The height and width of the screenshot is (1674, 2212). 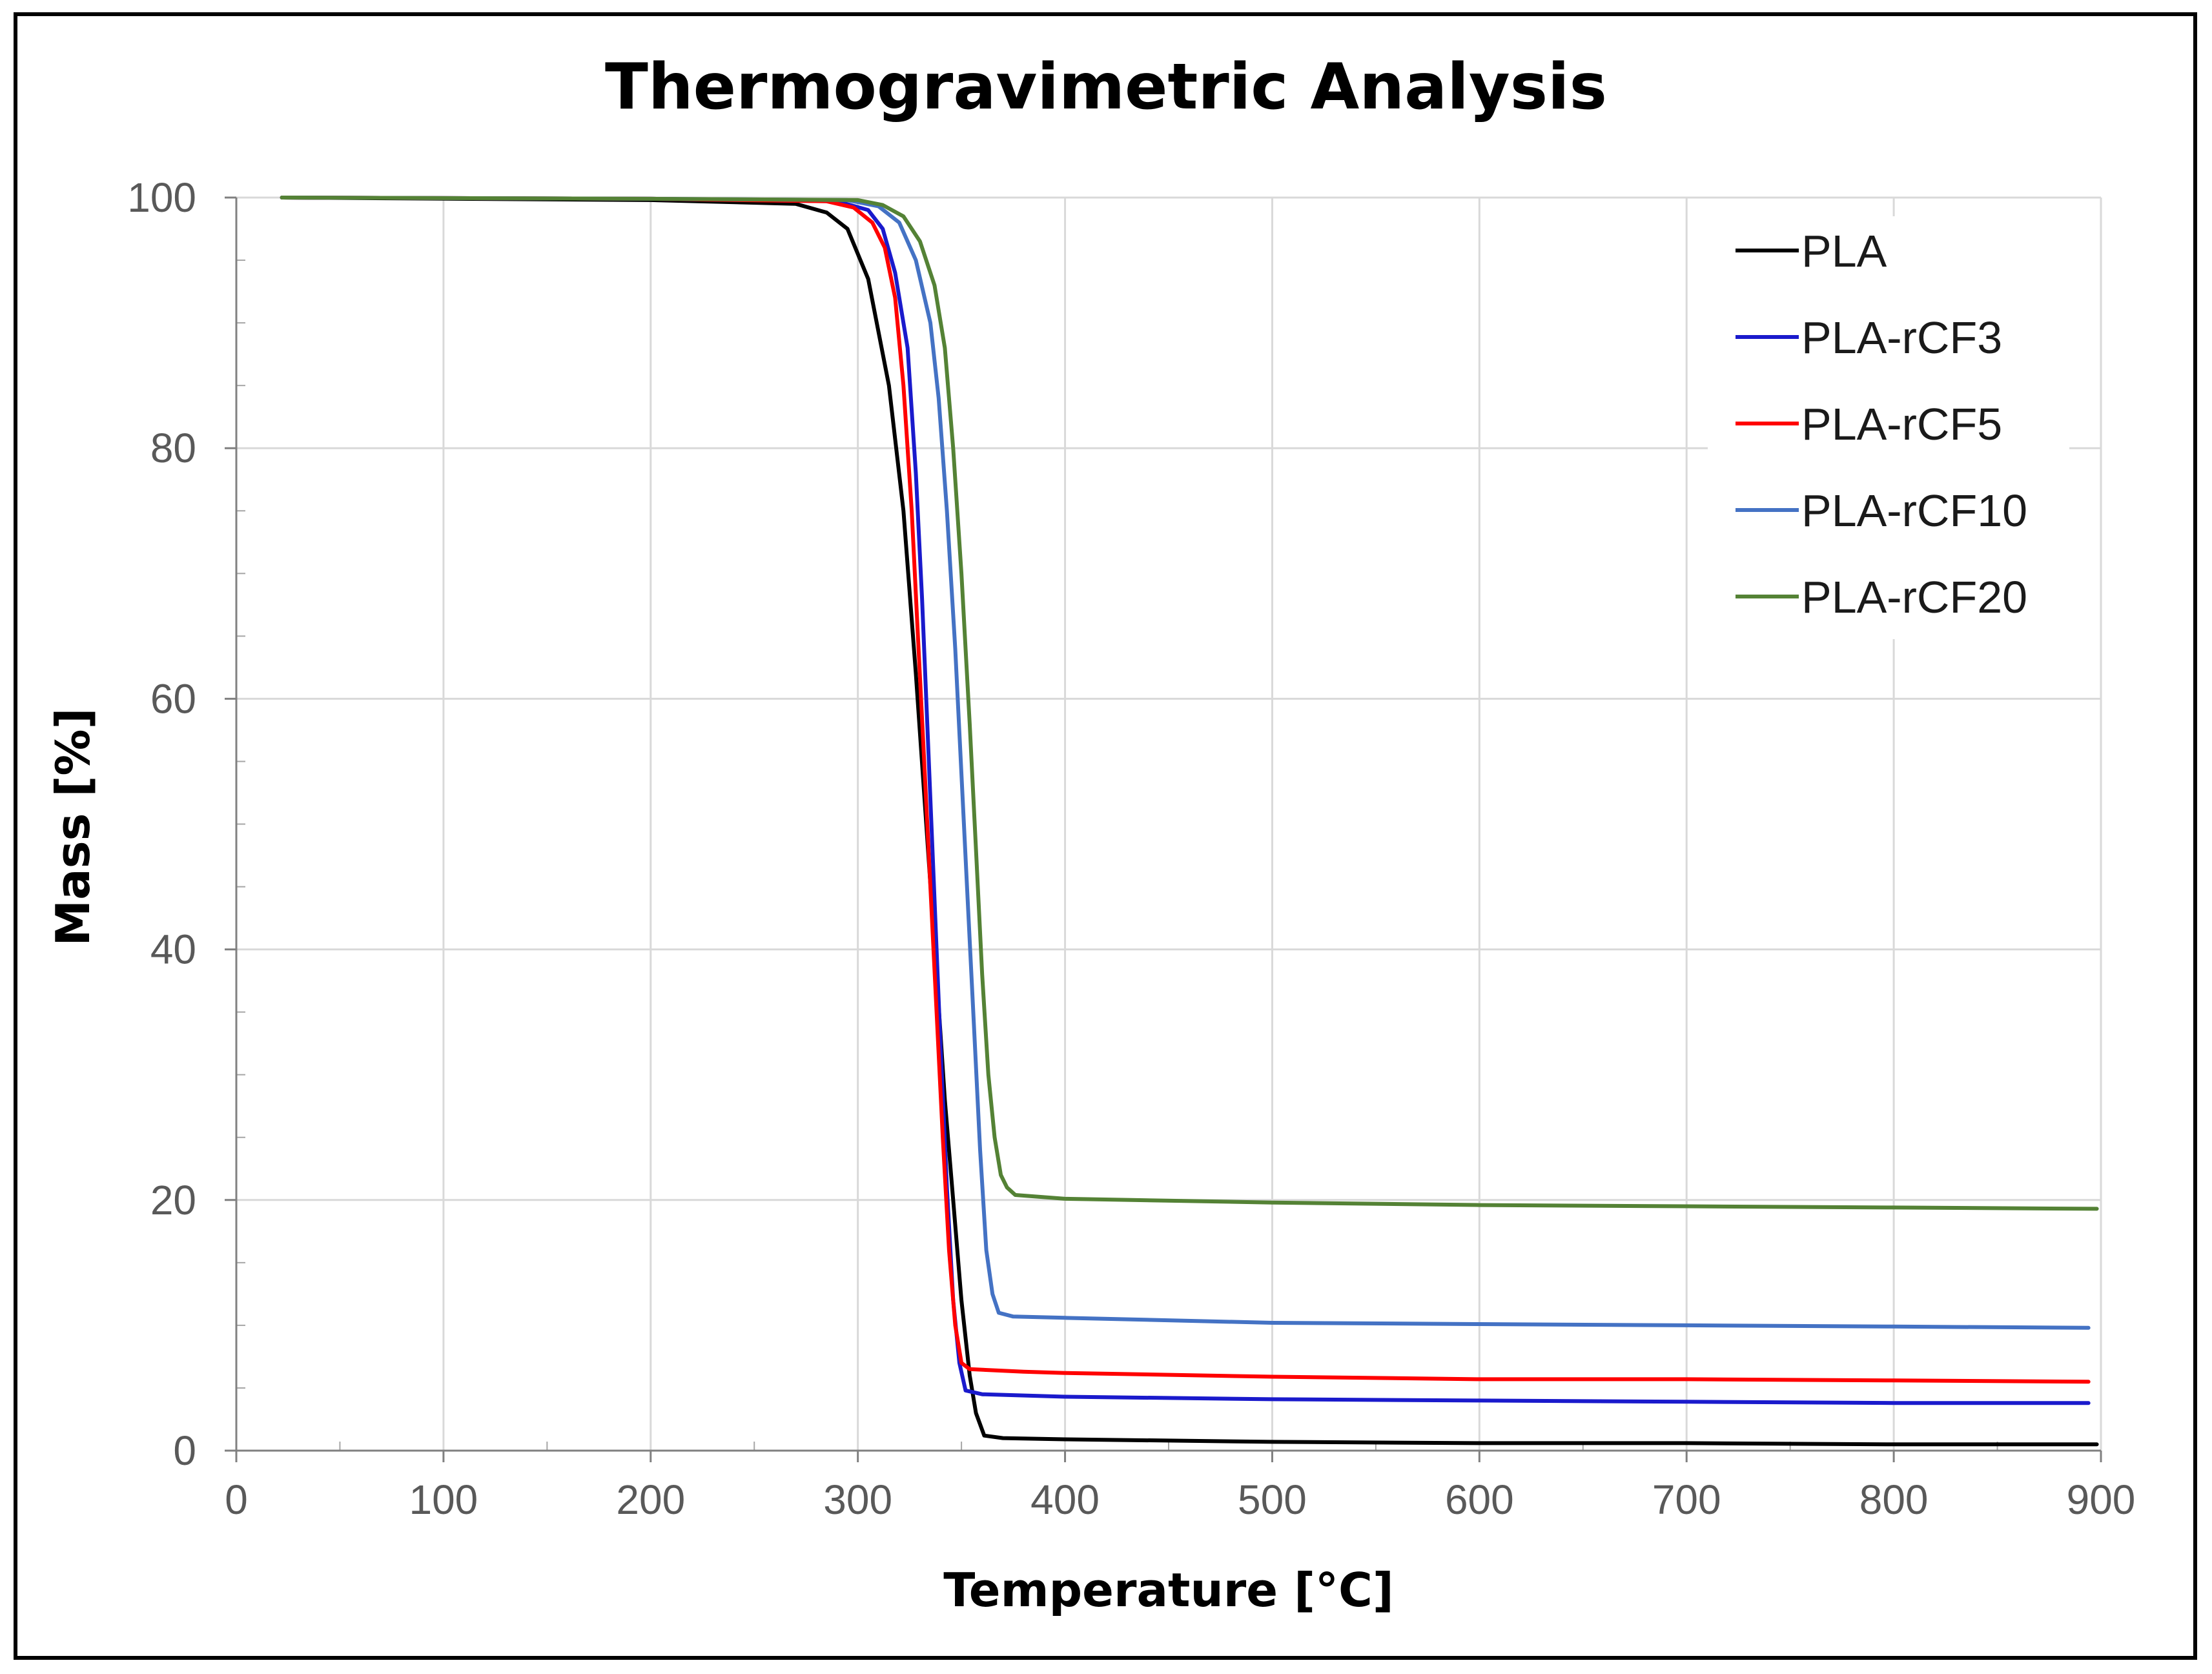 I want to click on x-axis-title: Temperature [°C], so click(x=1168, y=1590).